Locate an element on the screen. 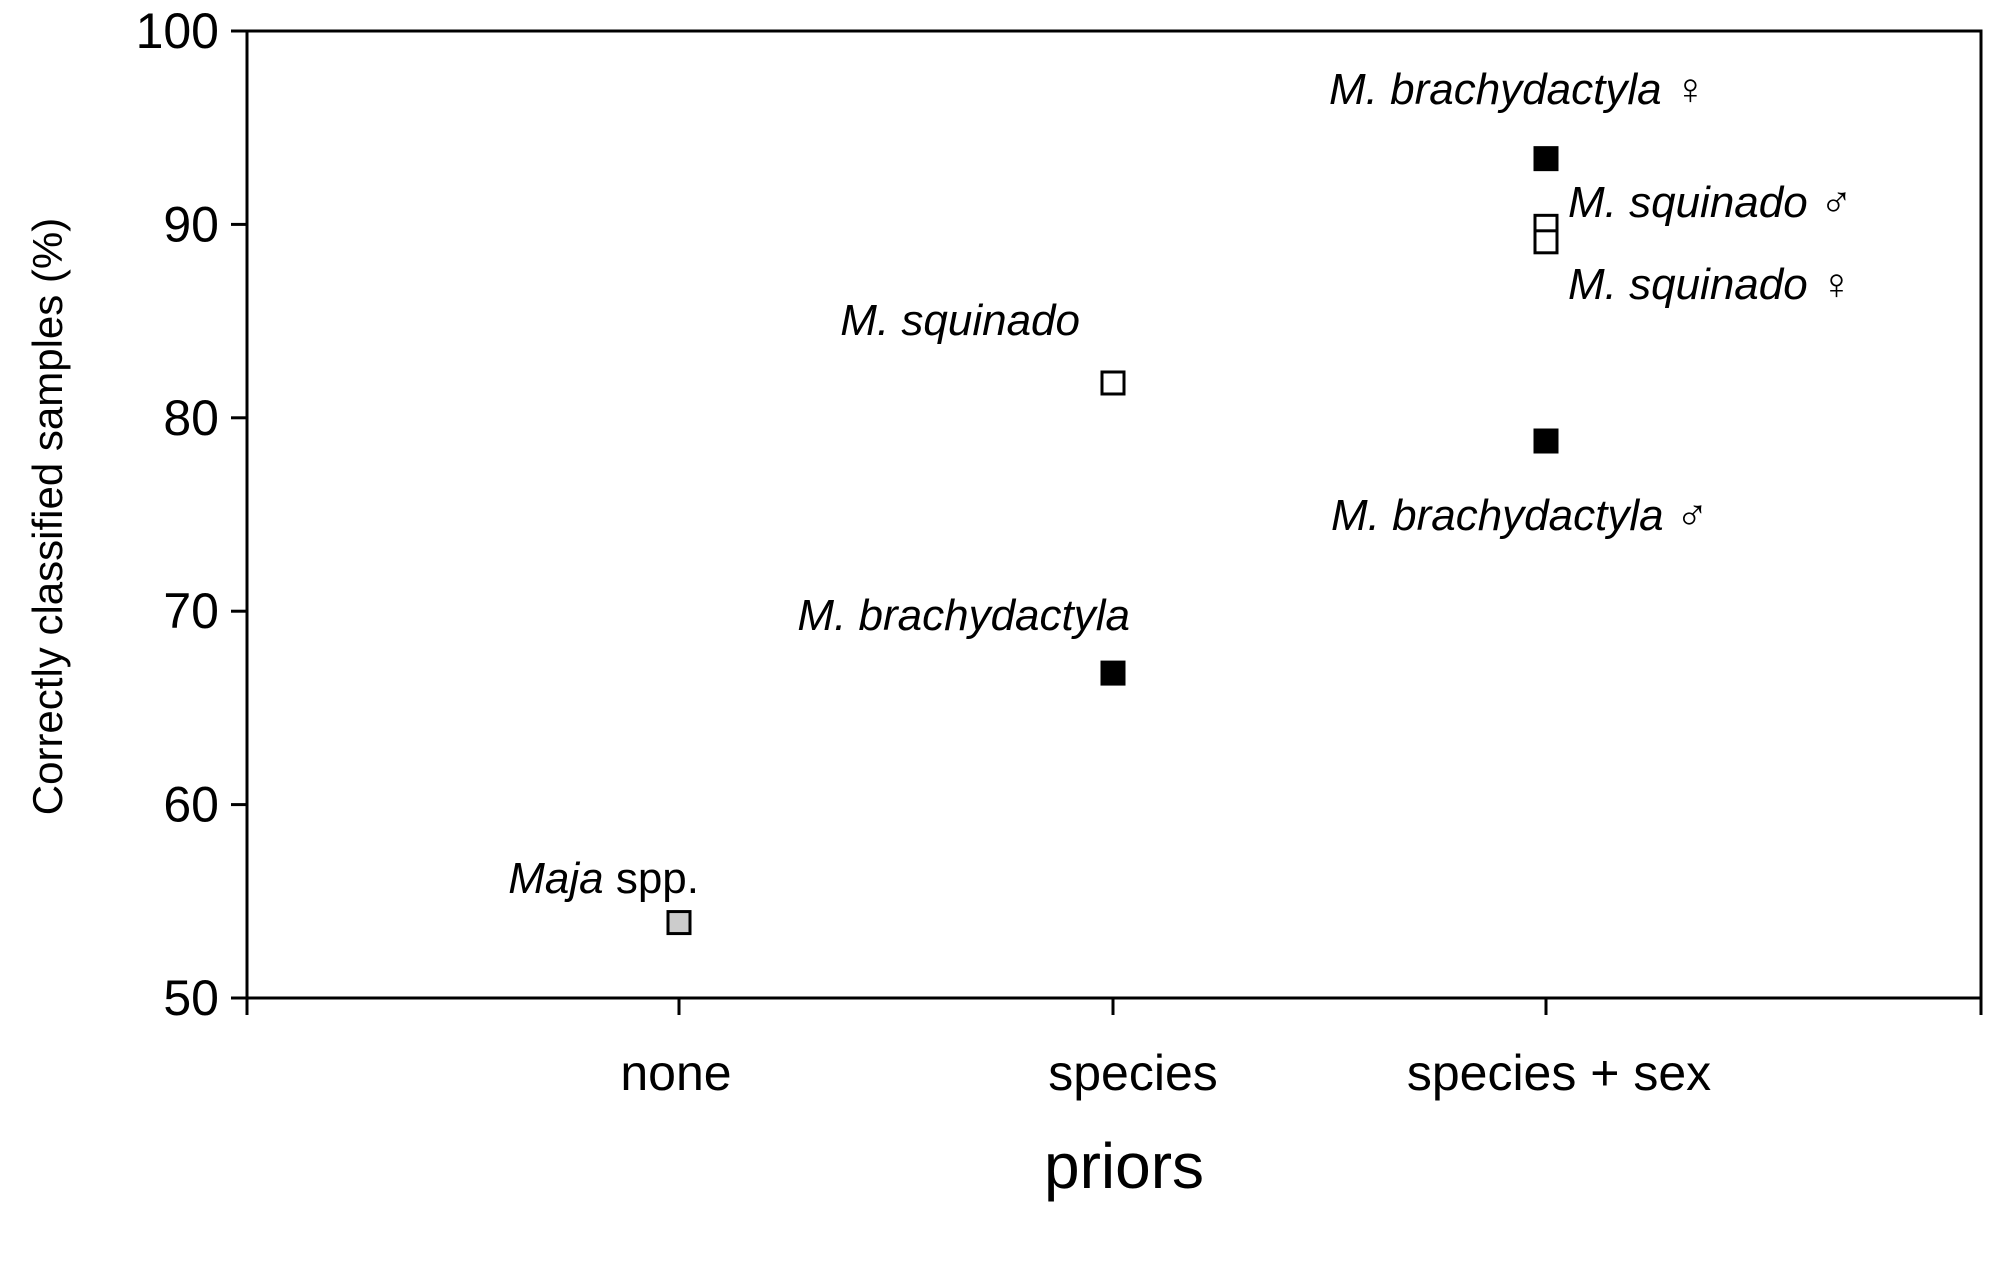  point-m-squinado is located at coordinates (1113, 383).